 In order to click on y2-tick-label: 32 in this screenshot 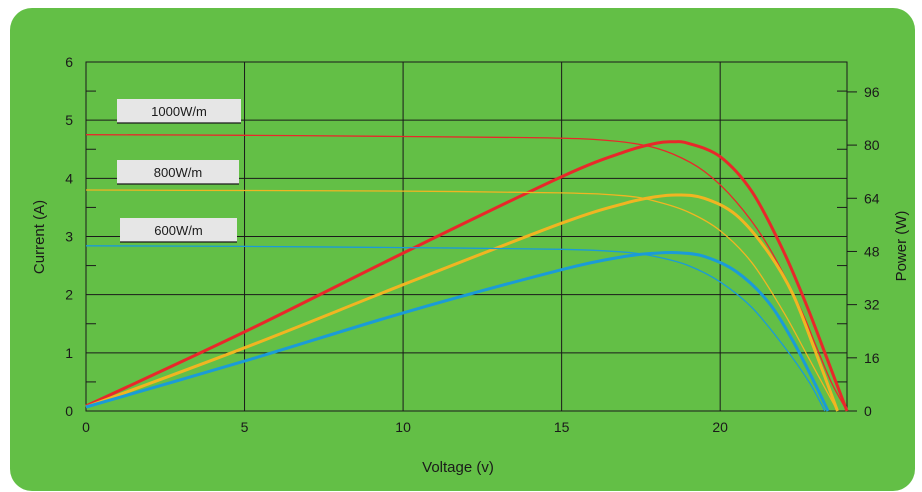, I will do `click(872, 305)`.